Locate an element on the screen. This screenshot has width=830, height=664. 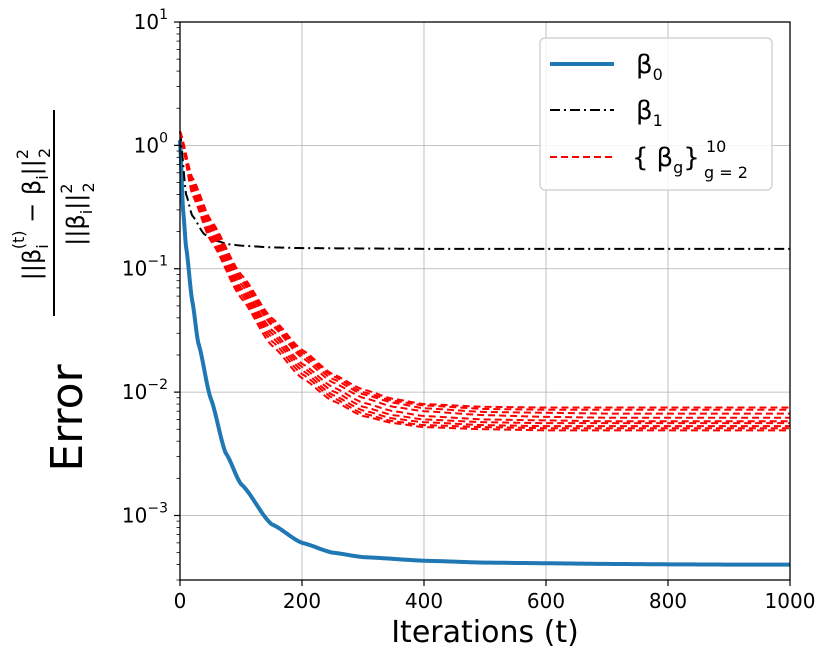
legend-label-beta1: β1 is located at coordinates (649, 113).